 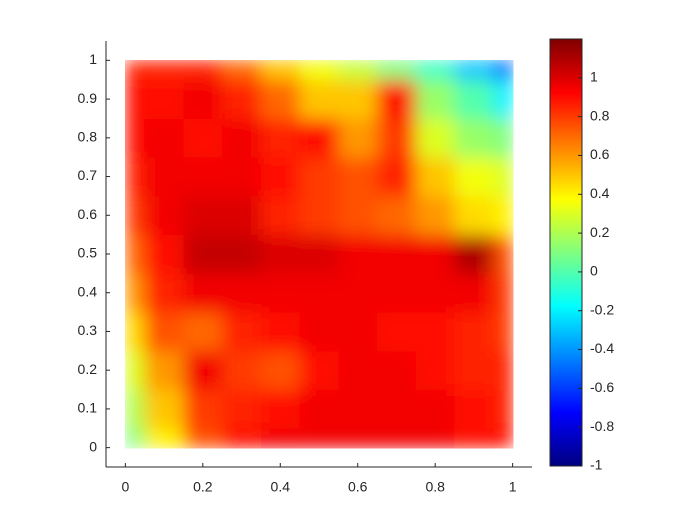 What do you see at coordinates (88, 408) in the screenshot?
I see `y-tick-label: 0.1` at bounding box center [88, 408].